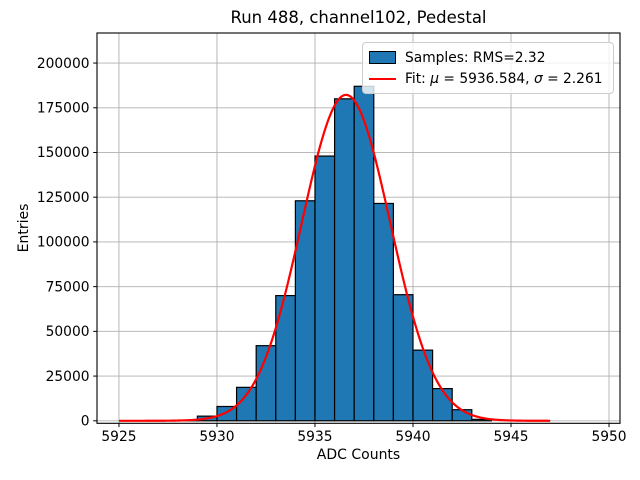 This screenshot has height=480, width=640. Describe the element at coordinates (510, 437) in the screenshot. I see `x-tick-label: 5945` at that location.